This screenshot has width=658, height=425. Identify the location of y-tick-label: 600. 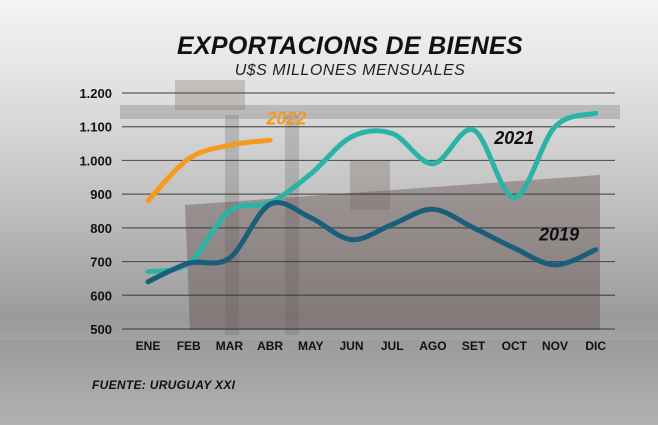
(101, 295).